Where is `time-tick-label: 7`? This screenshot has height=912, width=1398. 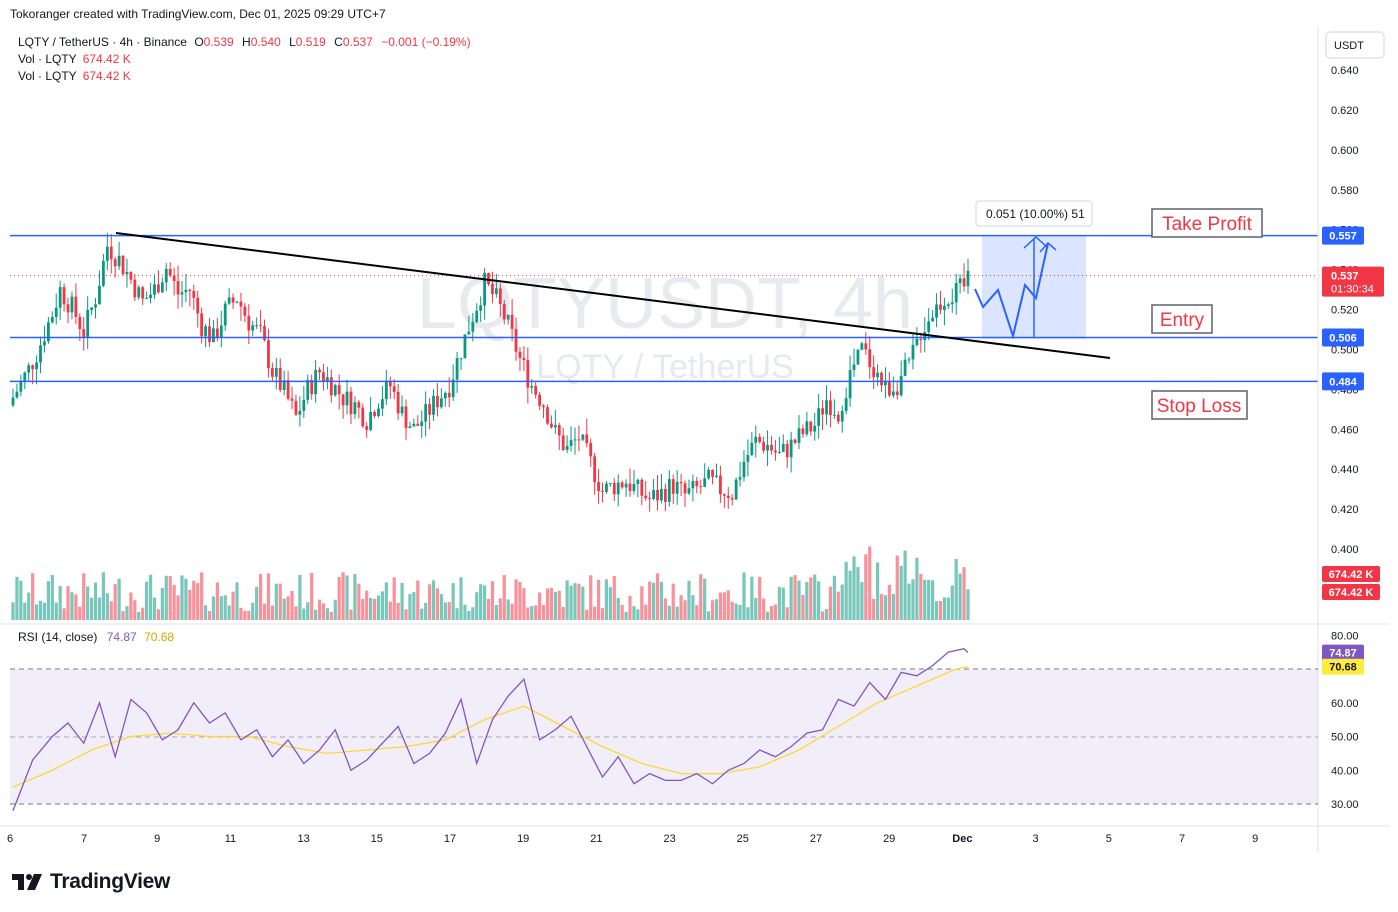 time-tick-label: 7 is located at coordinates (1182, 839).